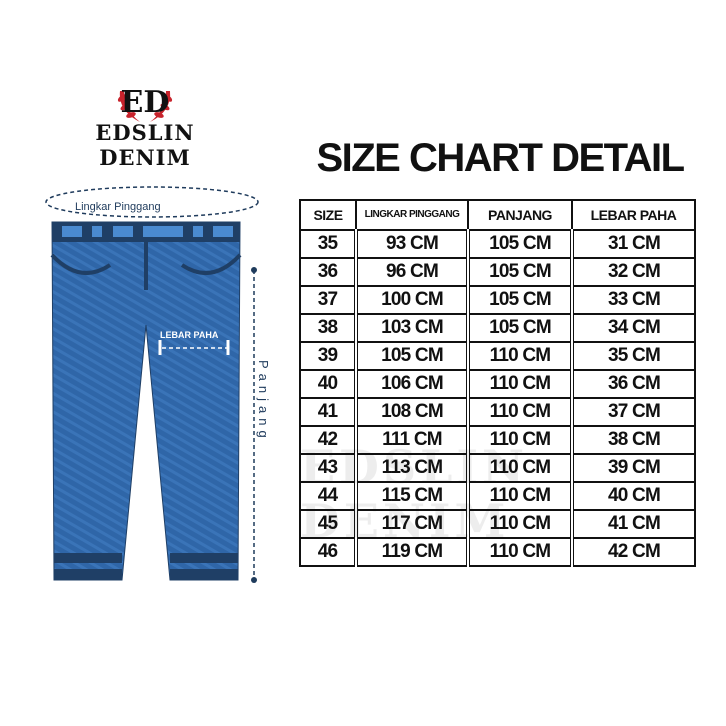 The width and height of the screenshot is (726, 726). Describe the element at coordinates (633, 215) in the screenshot. I see `header-thigh: LEBAR PAHA` at that location.